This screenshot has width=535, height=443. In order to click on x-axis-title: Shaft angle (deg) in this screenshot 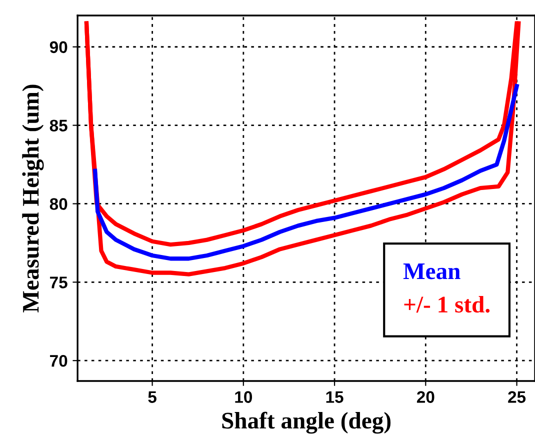, I will do `click(306, 423)`.